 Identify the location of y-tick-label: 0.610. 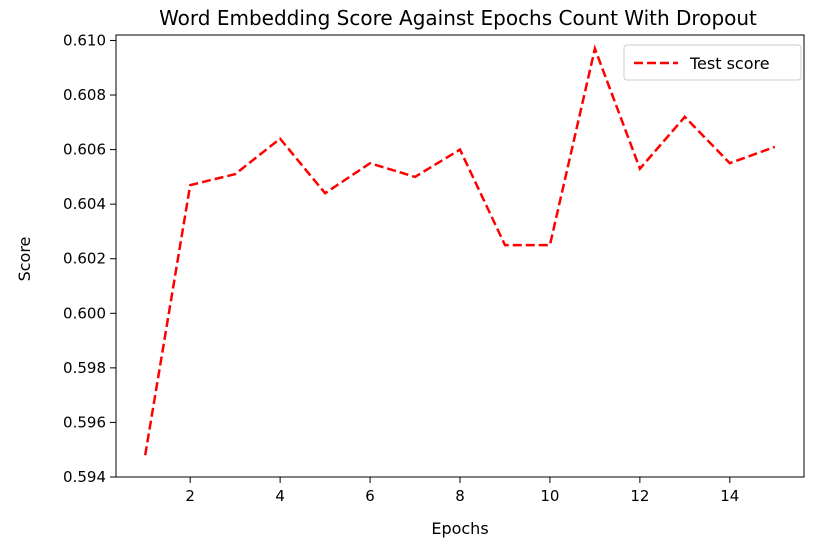
(84, 40).